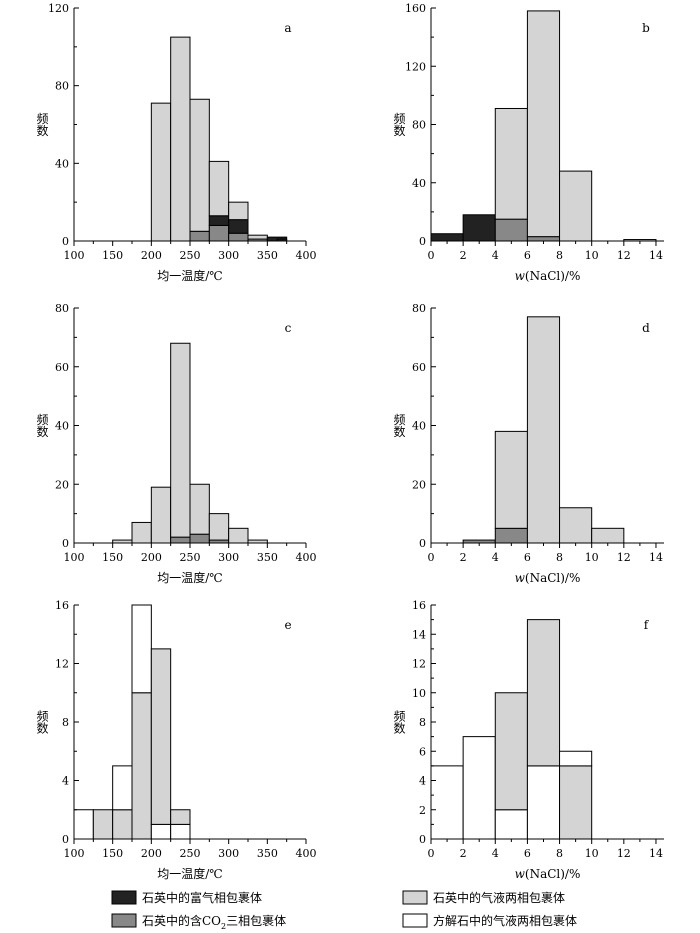 The image size is (700, 933). I want to click on x-tick-label-d: 6, so click(527, 557).